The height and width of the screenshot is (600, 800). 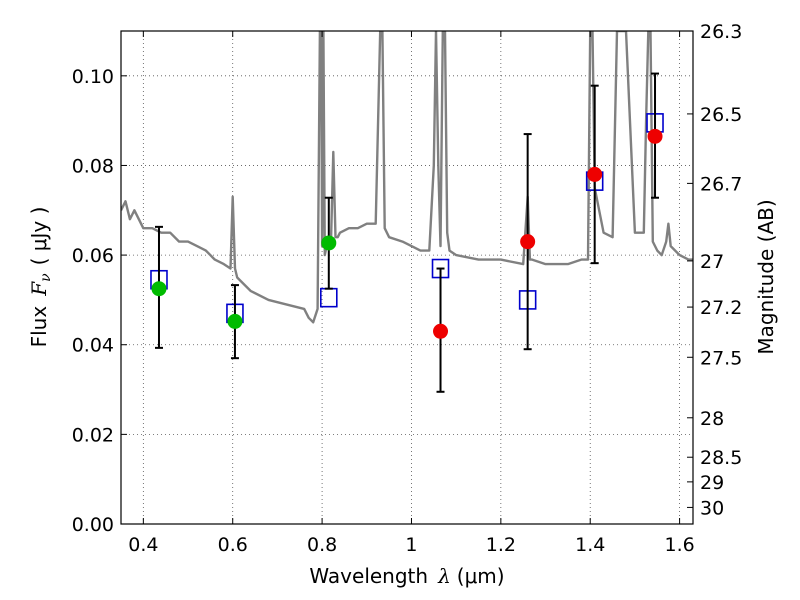 I want to click on y-tick-label: 0.00, so click(x=93, y=525).